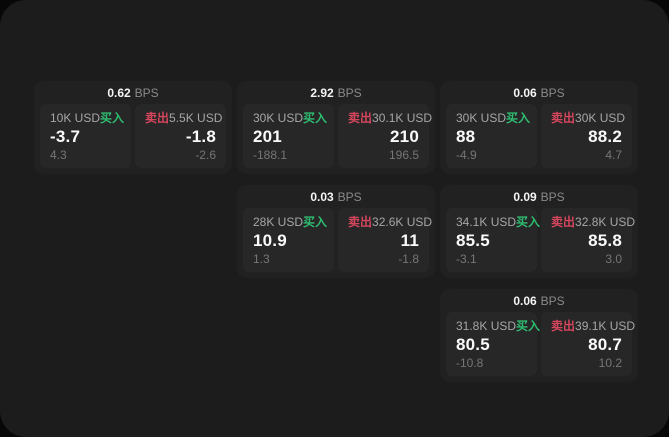  What do you see at coordinates (613, 258) in the screenshot?
I see `sell-sub-value: 3.0` at bounding box center [613, 258].